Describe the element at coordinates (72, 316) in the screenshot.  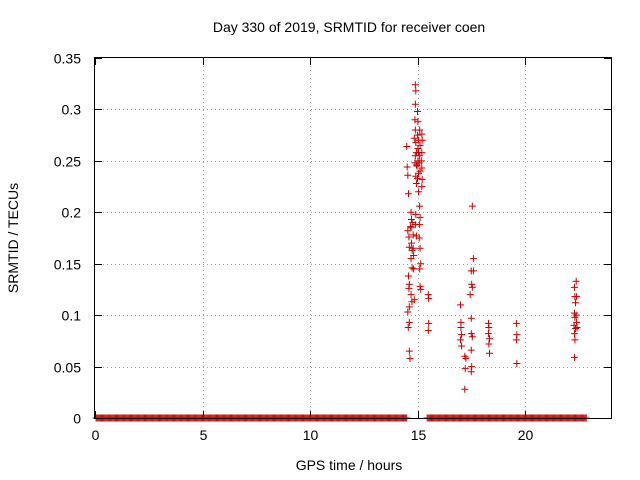
I see `y-tick-label: 0.1` at that location.